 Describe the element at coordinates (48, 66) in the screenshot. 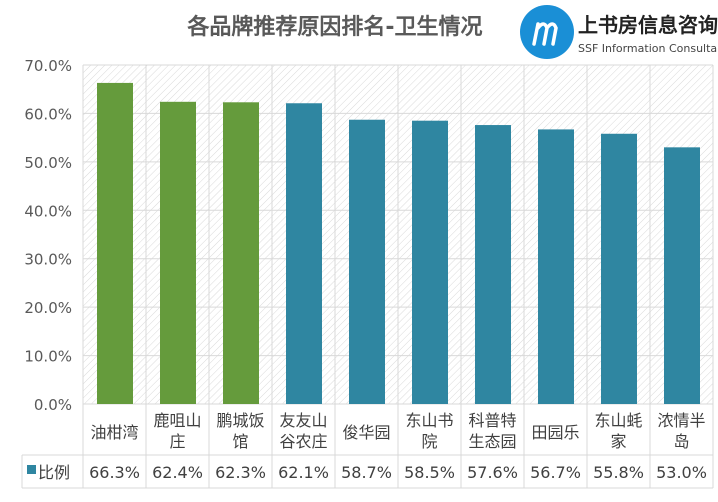

I see `y-tick-label: 70.0%` at that location.